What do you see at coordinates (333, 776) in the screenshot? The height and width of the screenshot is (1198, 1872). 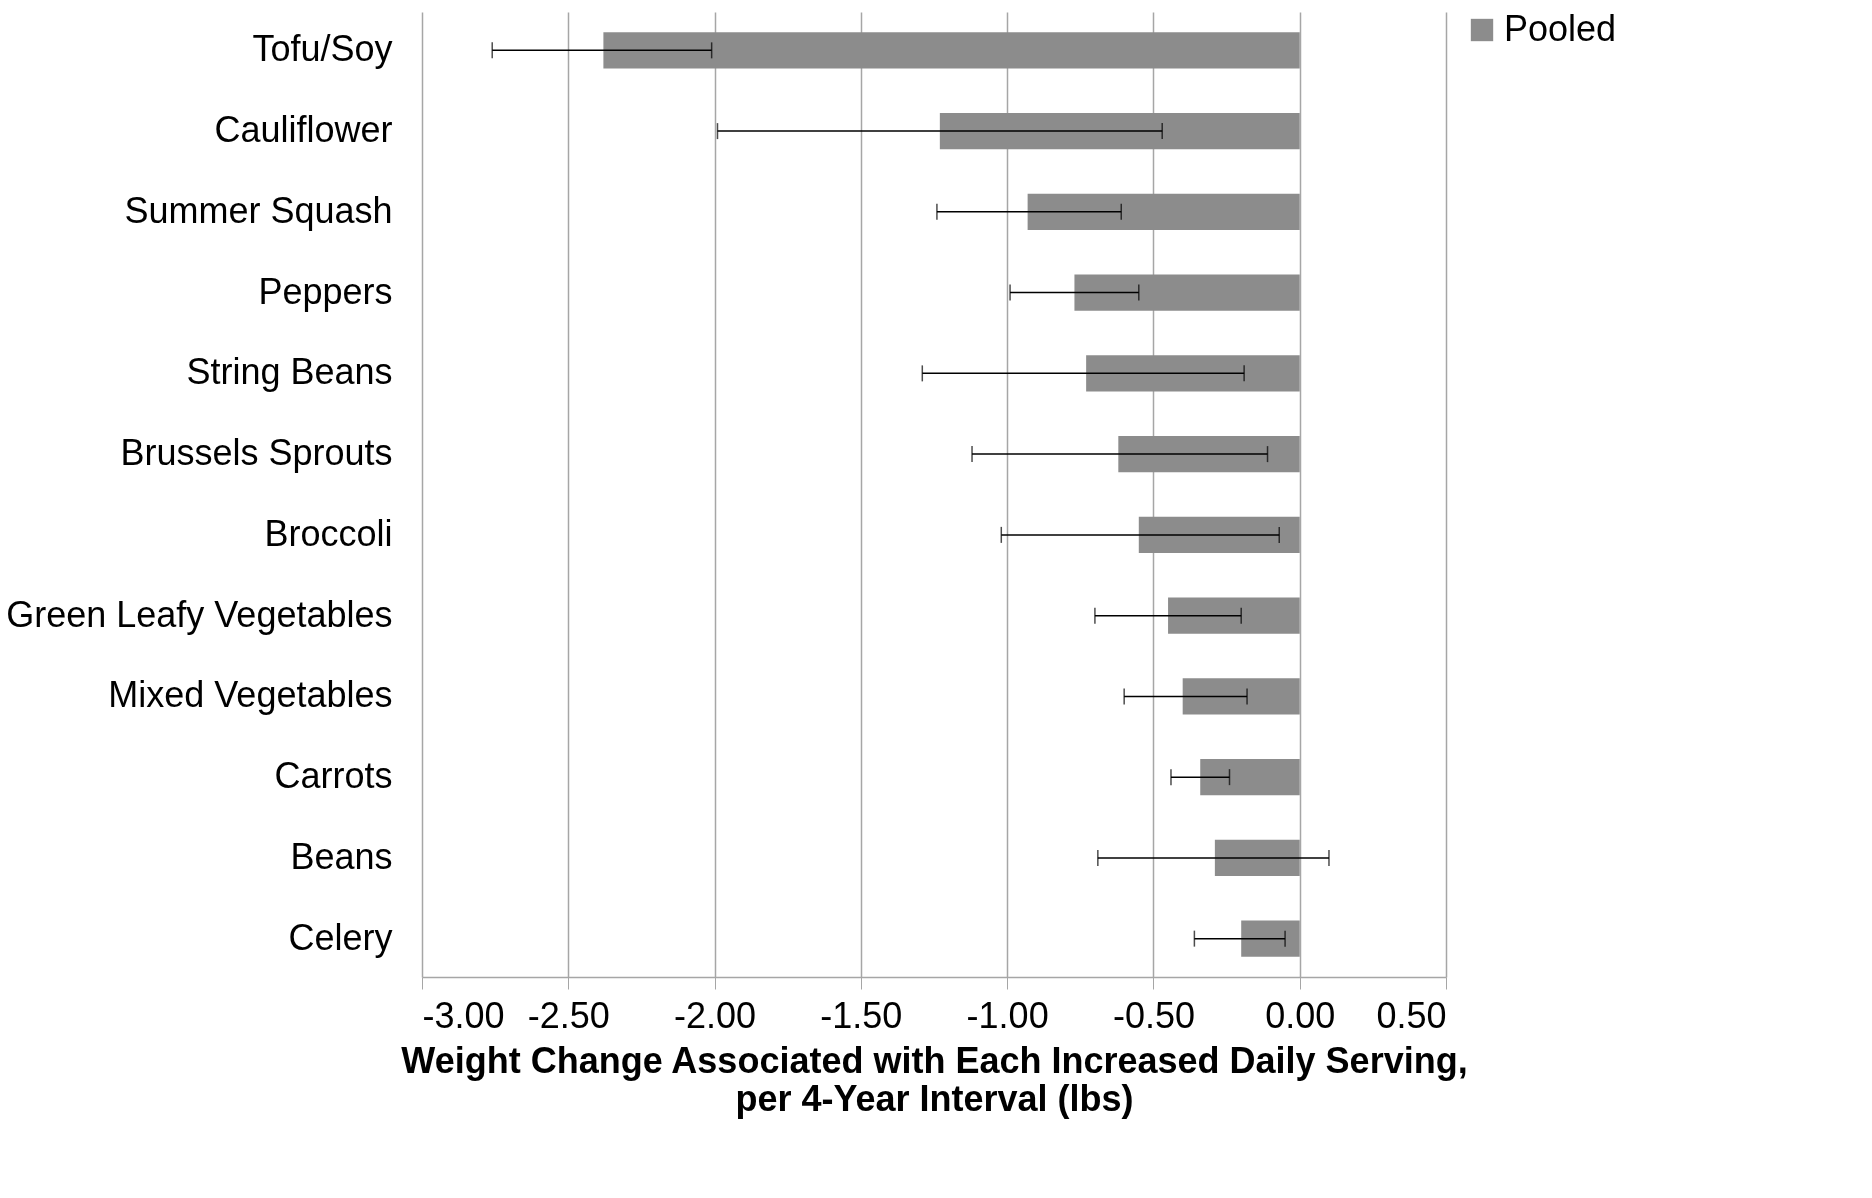 I see `y-tick-label: Carrots` at bounding box center [333, 776].